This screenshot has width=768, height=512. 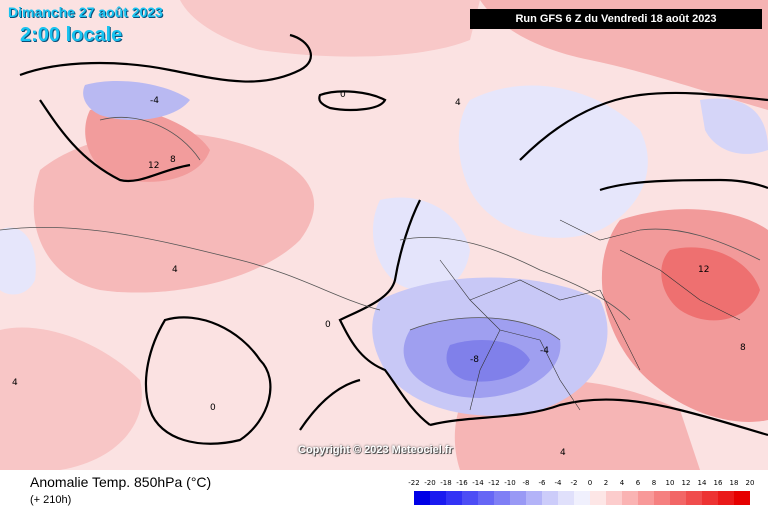 What do you see at coordinates (375, 450) in the screenshot?
I see `copyright-watermark: Copyright © 2023 Meteociel.fr` at bounding box center [375, 450].